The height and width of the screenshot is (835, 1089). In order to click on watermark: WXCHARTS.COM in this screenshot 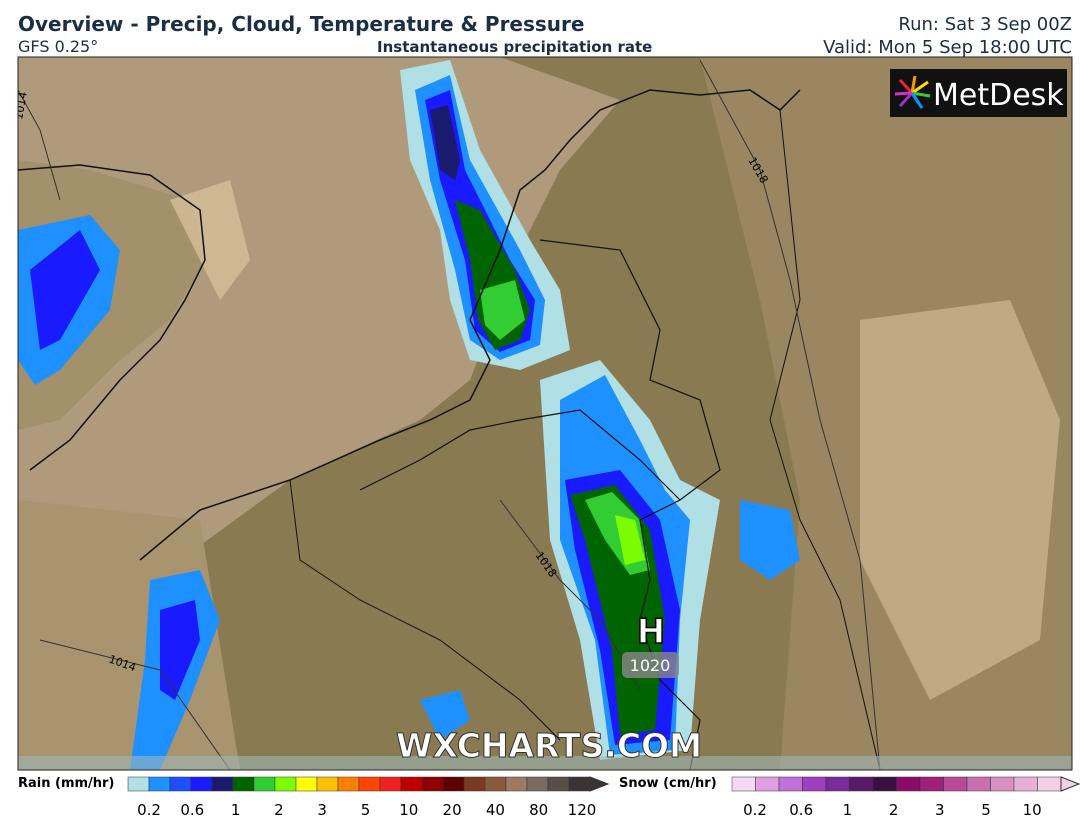, I will do `click(549, 745)`.